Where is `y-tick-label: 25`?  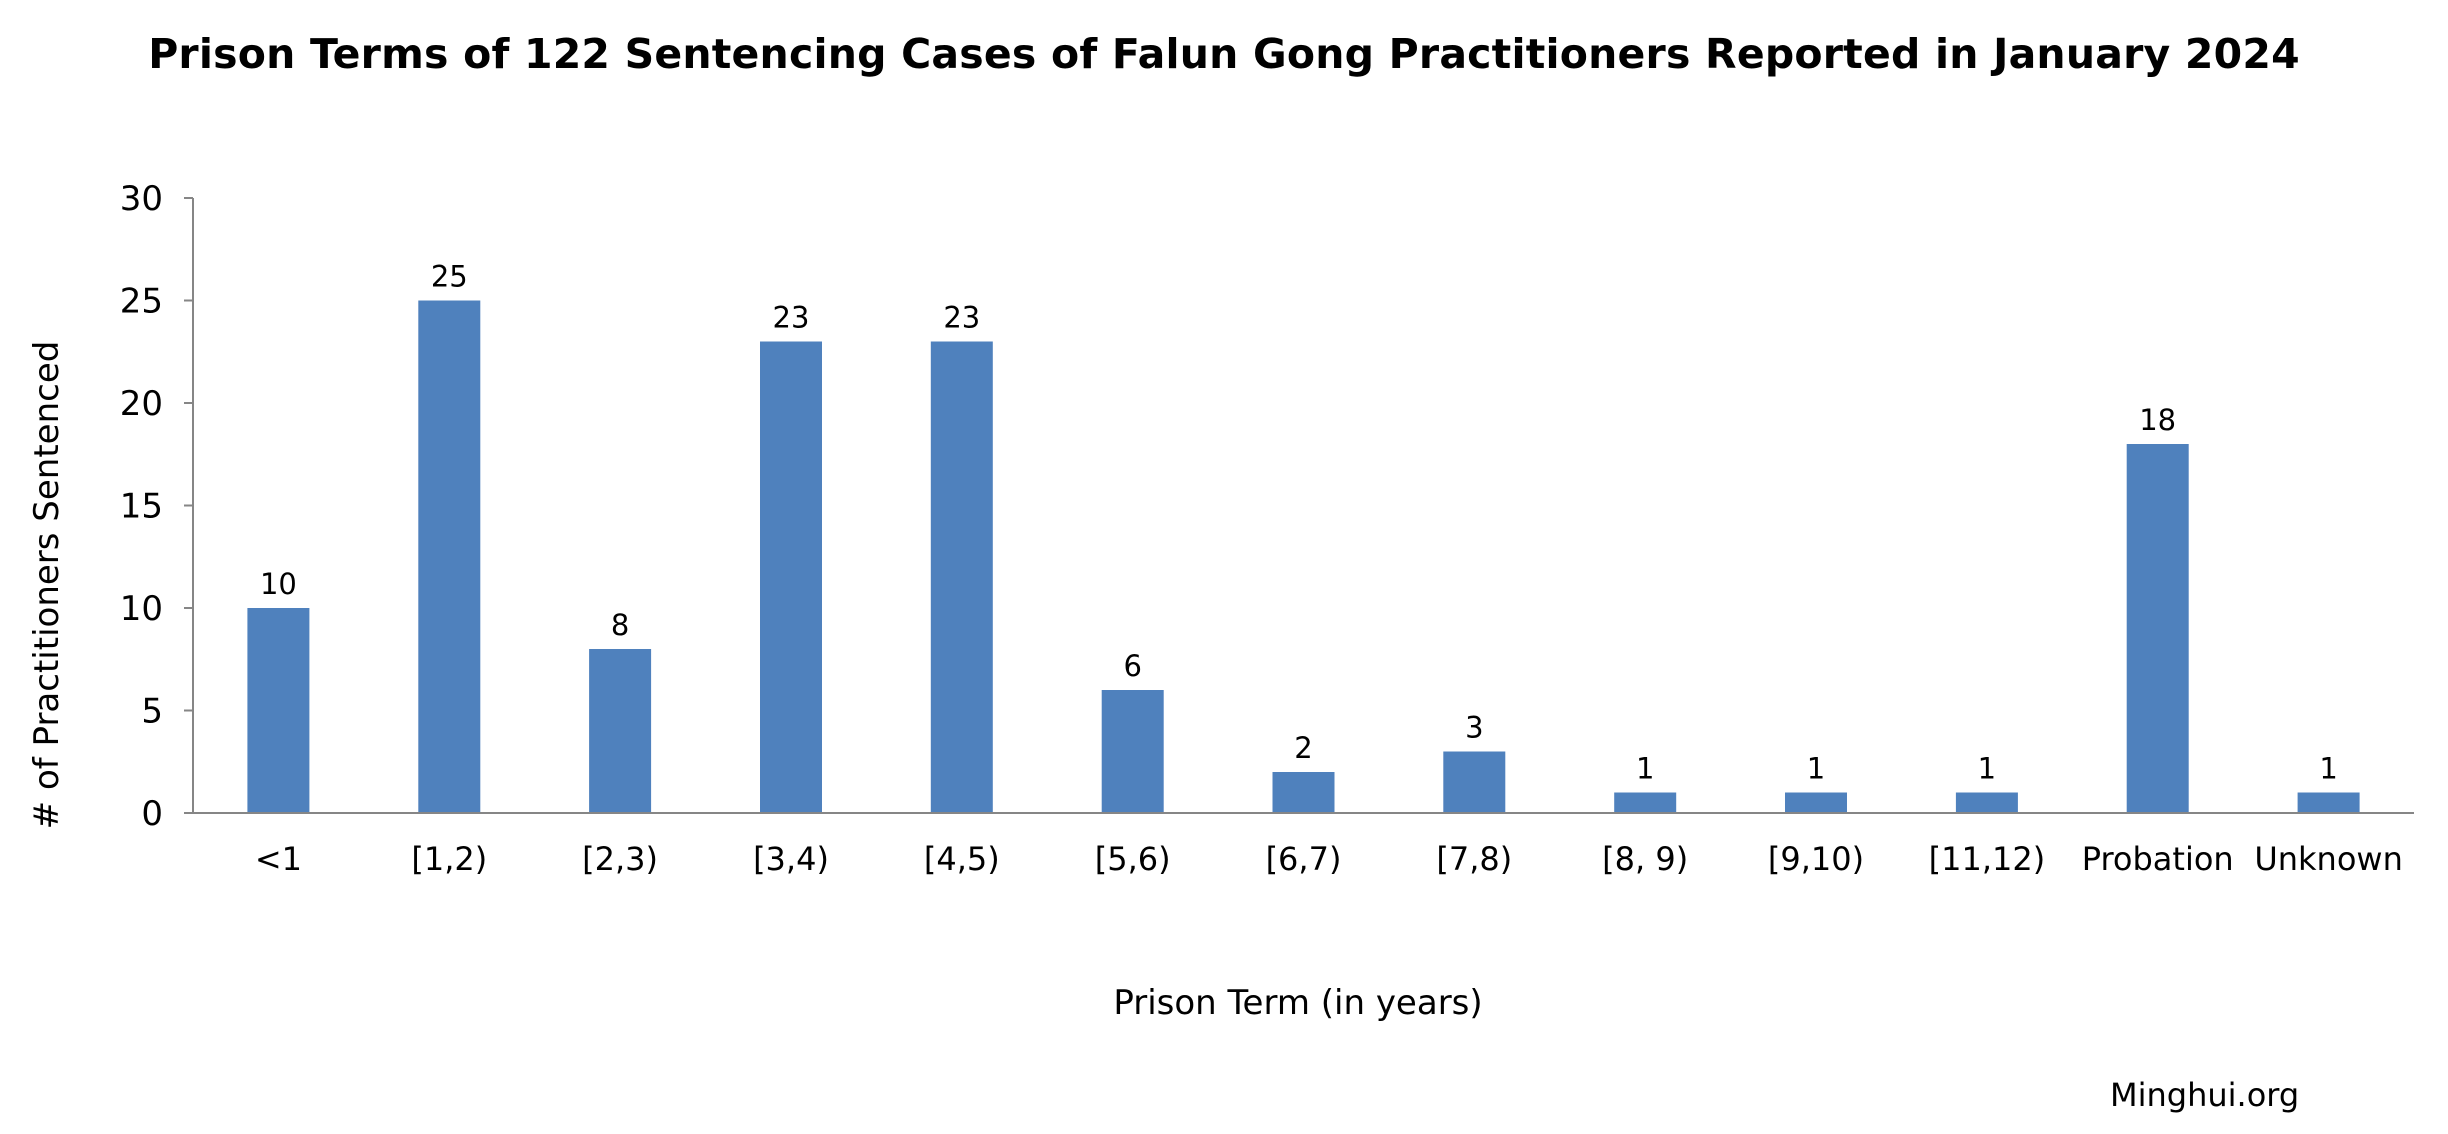
y-tick-label: 25 is located at coordinates (141, 302).